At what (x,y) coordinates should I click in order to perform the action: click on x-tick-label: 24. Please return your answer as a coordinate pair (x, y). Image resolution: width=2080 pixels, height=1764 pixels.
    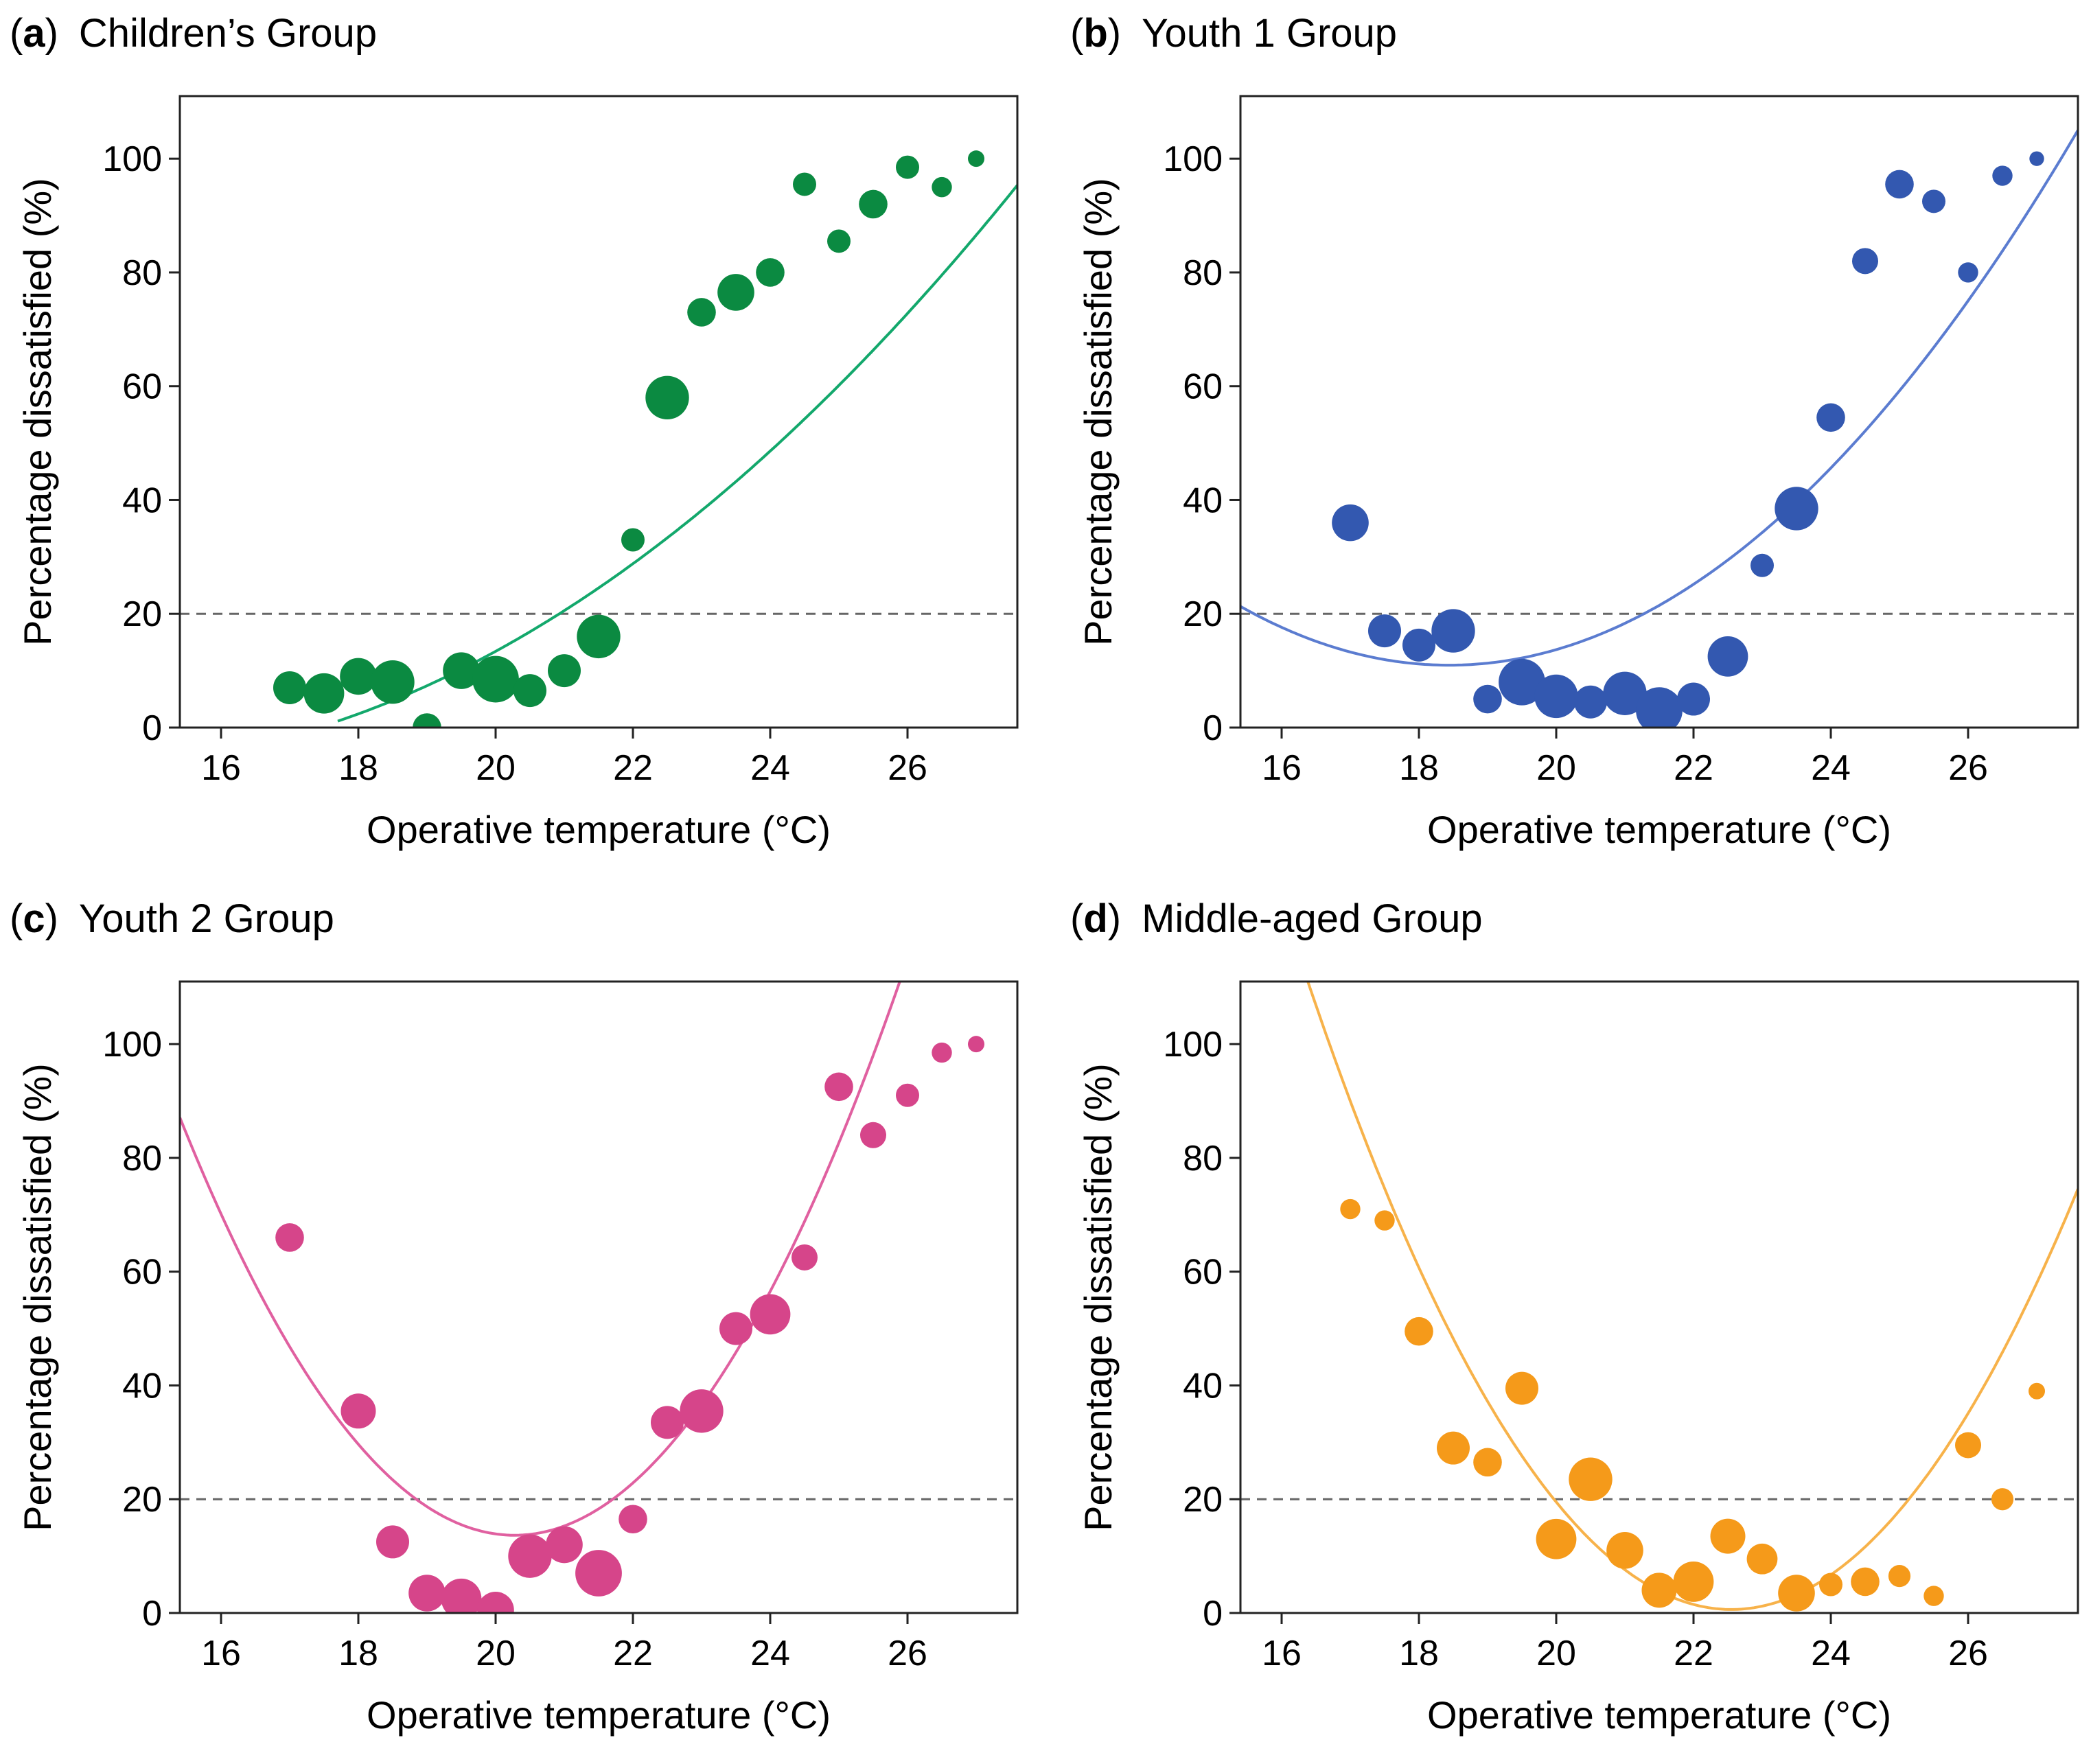
    Looking at the image, I should click on (1831, 1654).